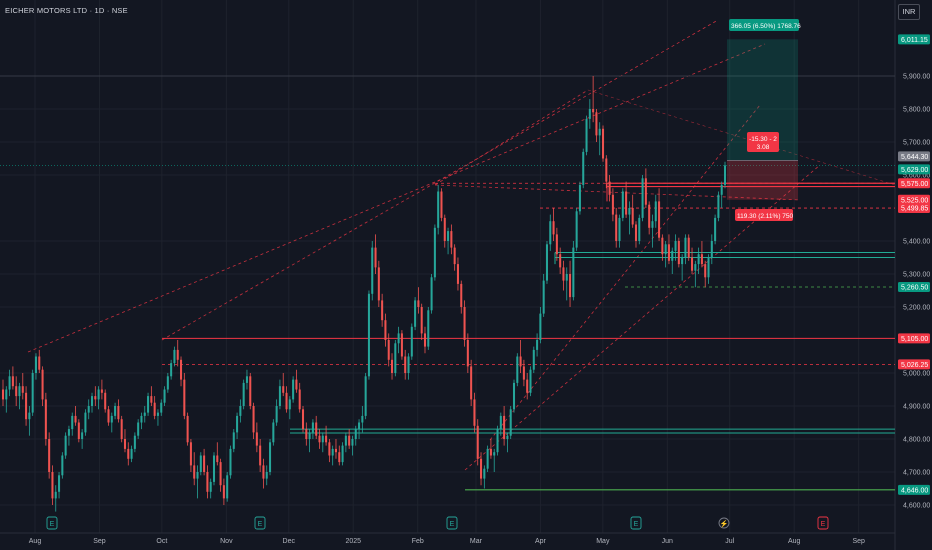  Describe the element at coordinates (667, 541) in the screenshot. I see `x-tick-label: Jun` at that location.